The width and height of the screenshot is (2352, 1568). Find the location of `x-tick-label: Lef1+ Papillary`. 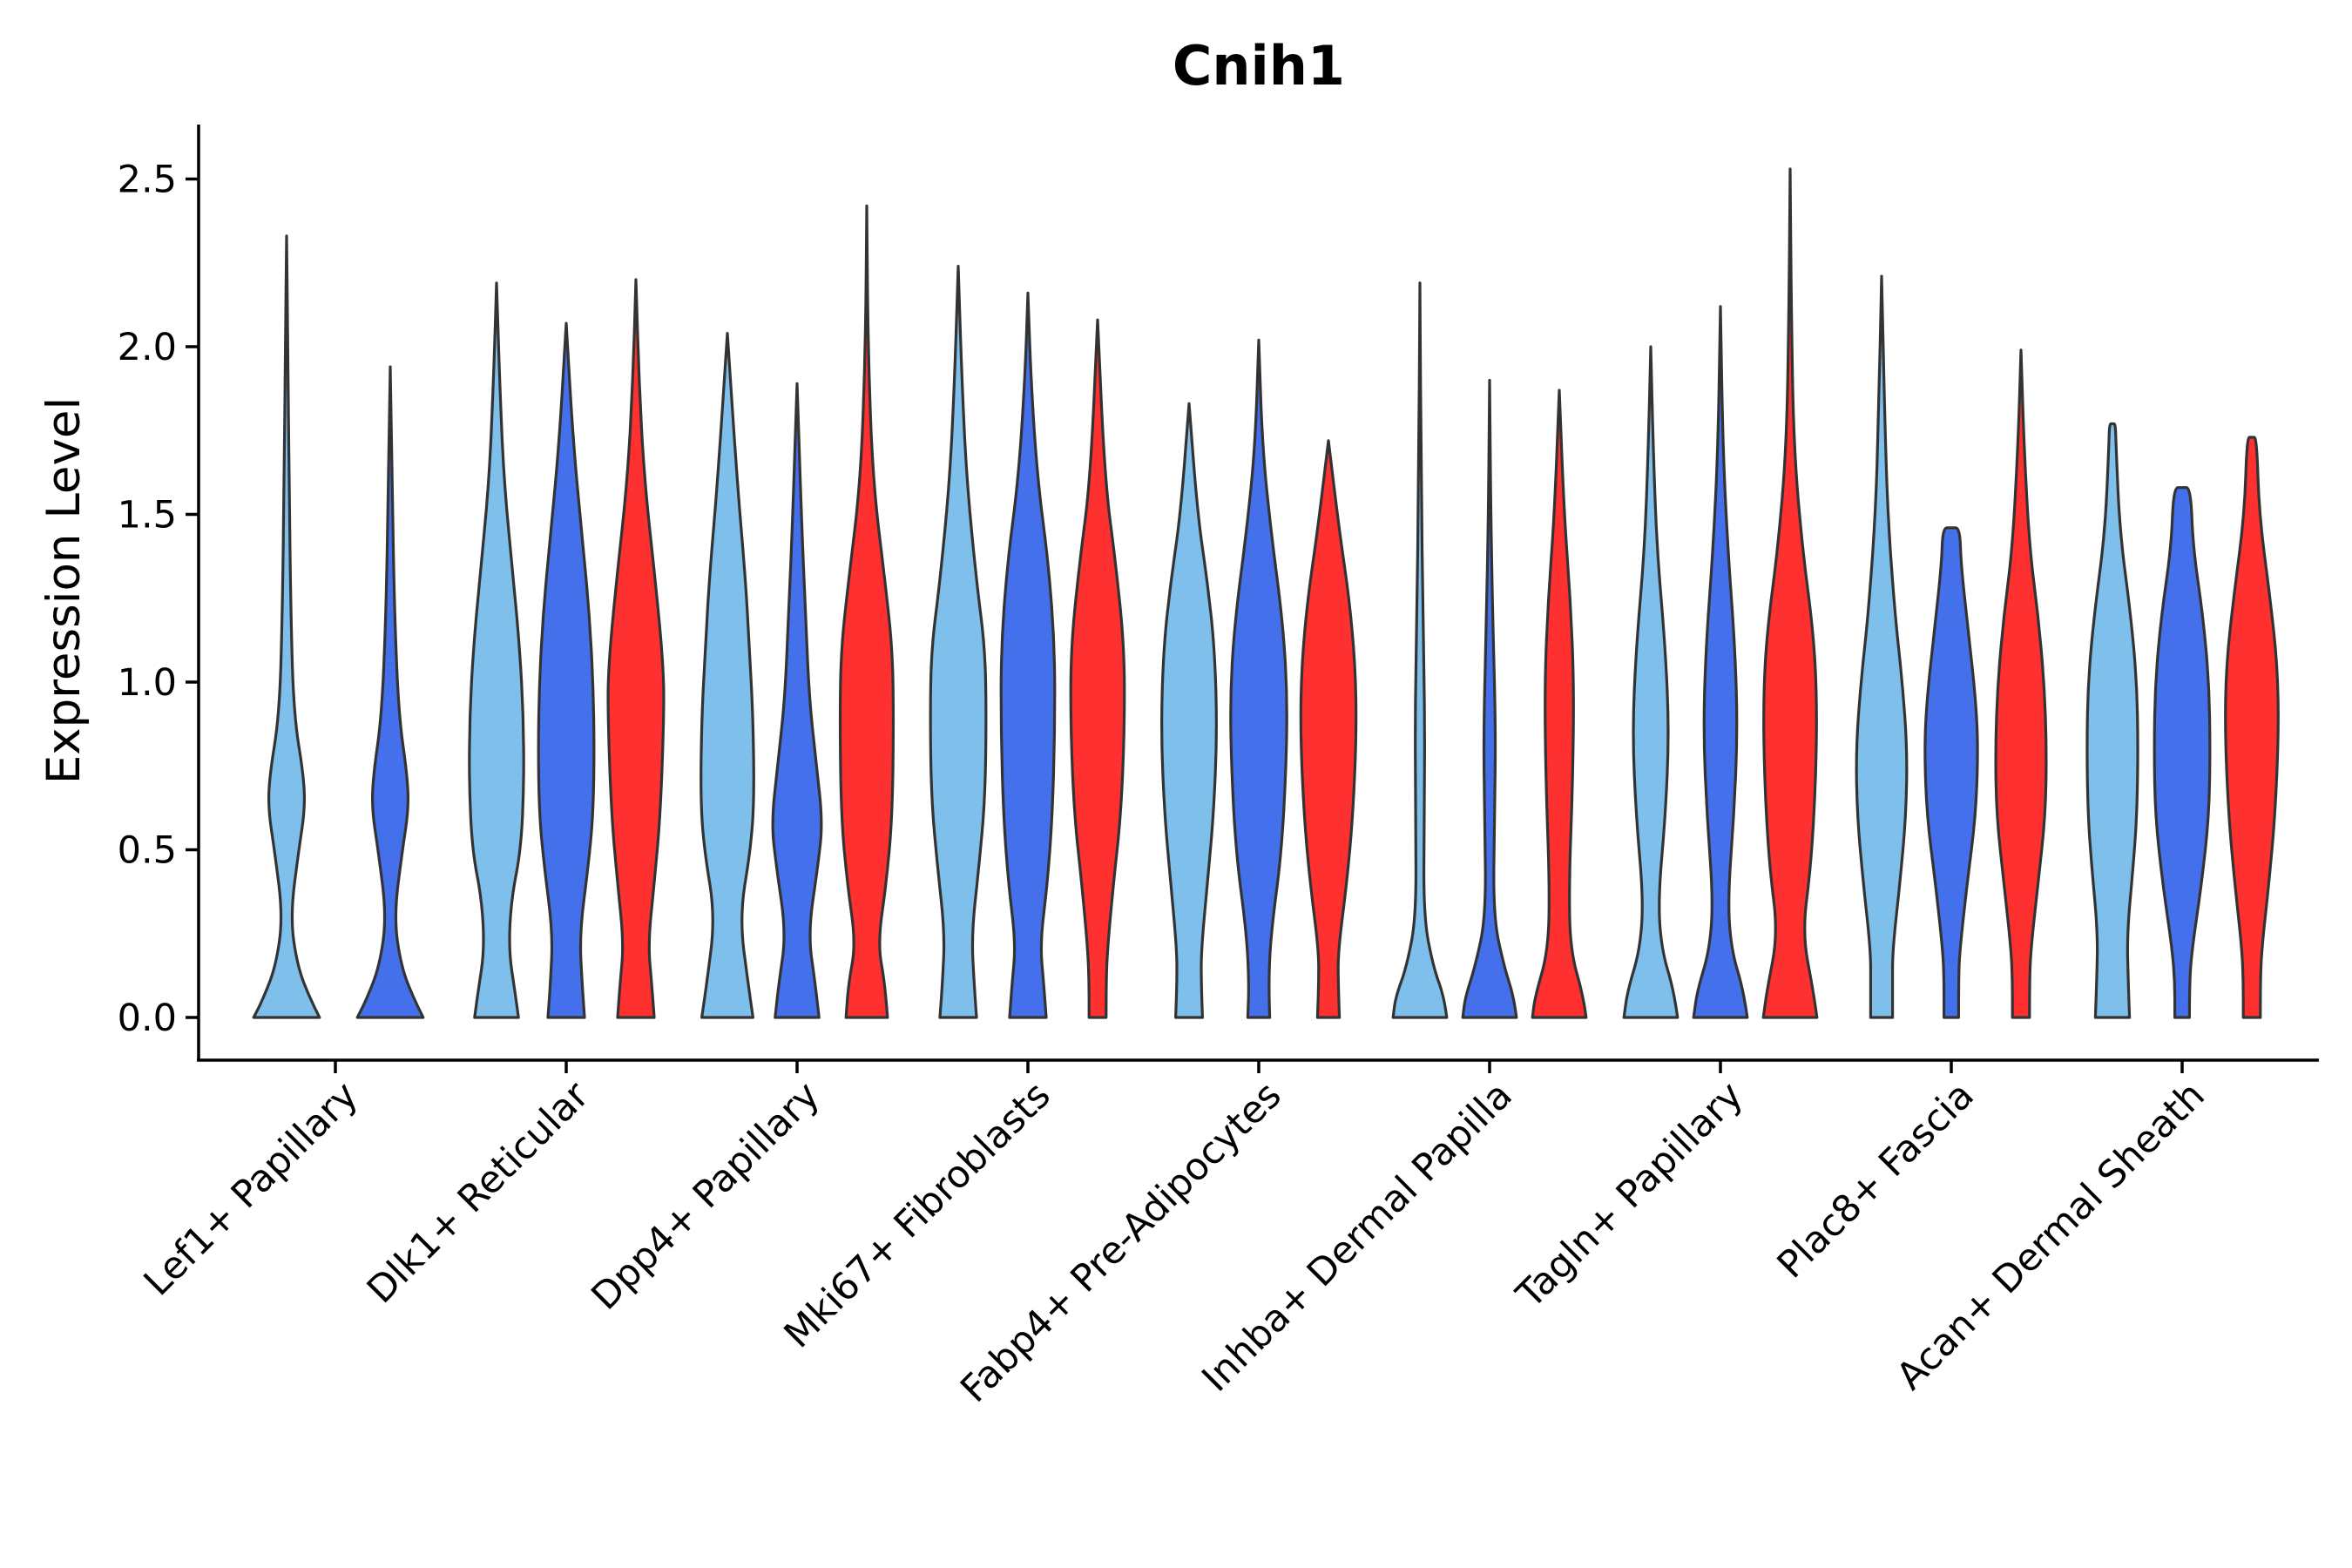

x-tick-label: Lef1+ Papillary is located at coordinates (252, 1188).